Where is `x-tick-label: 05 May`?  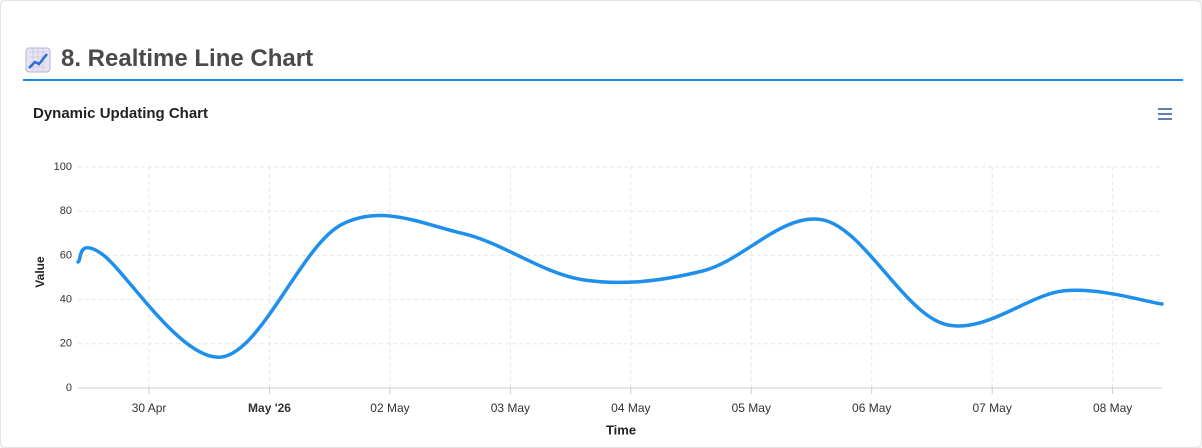 x-tick-label: 05 May is located at coordinates (751, 408).